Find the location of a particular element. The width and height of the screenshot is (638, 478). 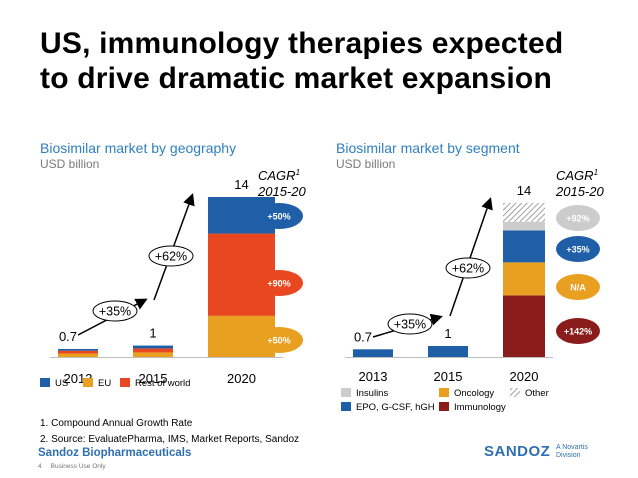

chart0-cagr-label-2: +50% is located at coordinates (278, 341).